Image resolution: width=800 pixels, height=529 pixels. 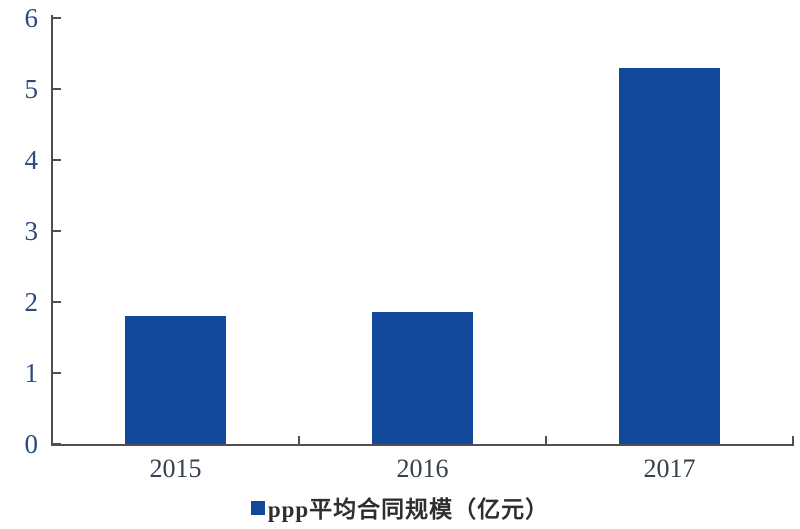 What do you see at coordinates (175, 468) in the screenshot?
I see `x-tick-label-2015: 2015` at bounding box center [175, 468].